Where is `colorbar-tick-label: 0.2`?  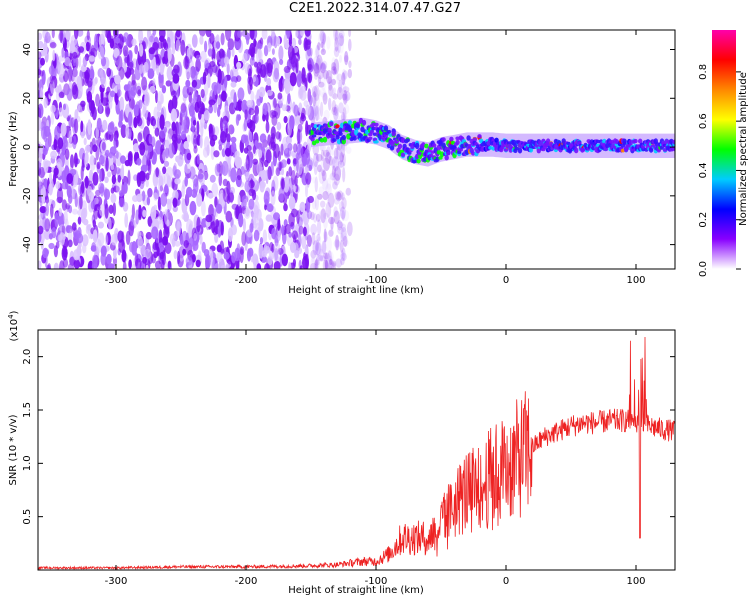 colorbar-tick-label: 0.2 is located at coordinates (703, 220).